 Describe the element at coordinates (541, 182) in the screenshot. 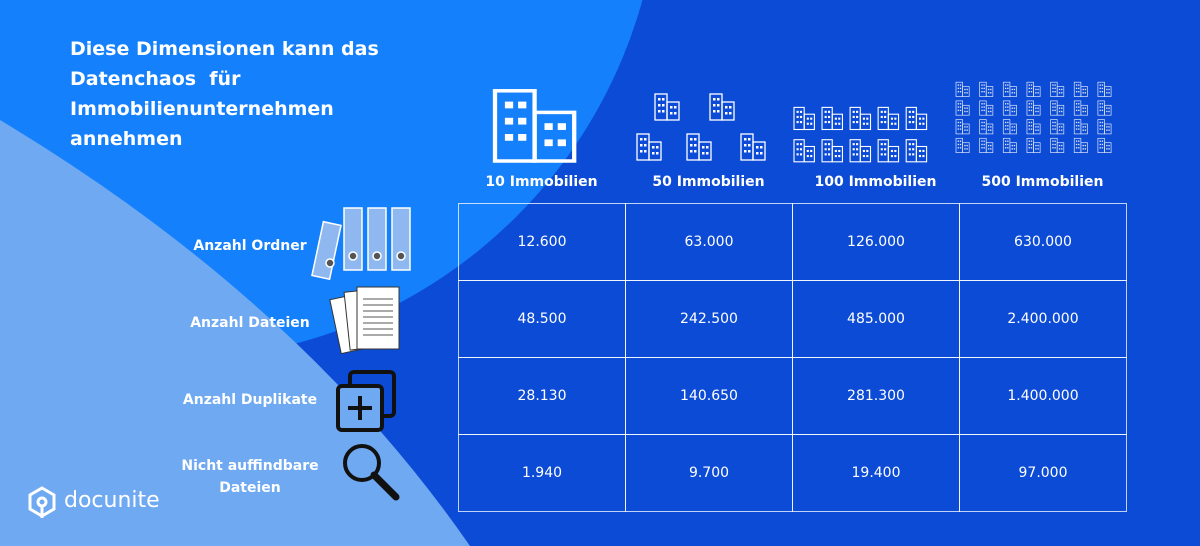

I see `column-header: 10 Immobilien` at that location.